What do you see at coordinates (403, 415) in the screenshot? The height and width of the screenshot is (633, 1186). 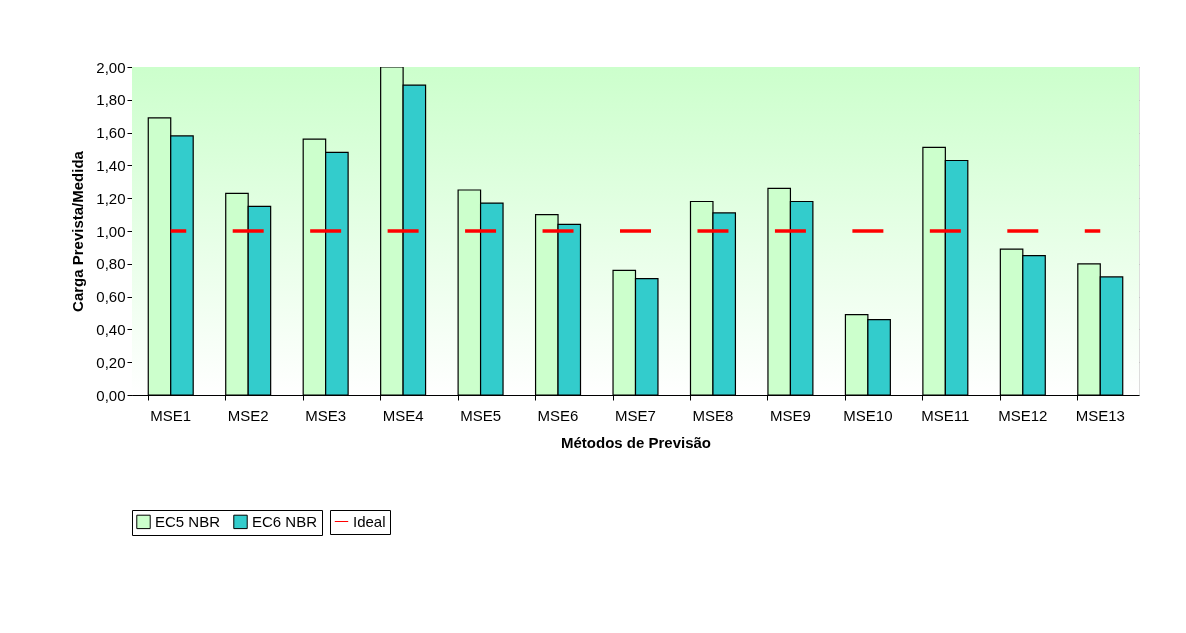 I see `x-tick-label: MSE4` at bounding box center [403, 415].